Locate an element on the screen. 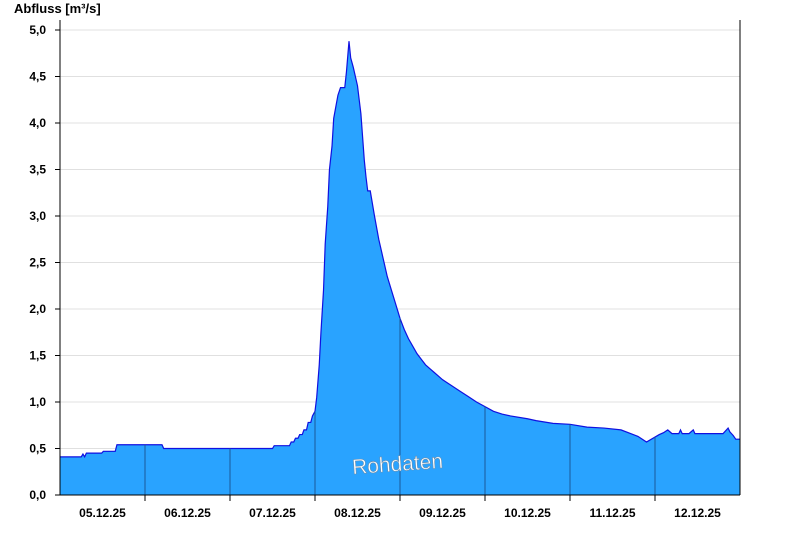 The width and height of the screenshot is (800, 555). x-tick-label: 07.12.25 is located at coordinates (272, 513).